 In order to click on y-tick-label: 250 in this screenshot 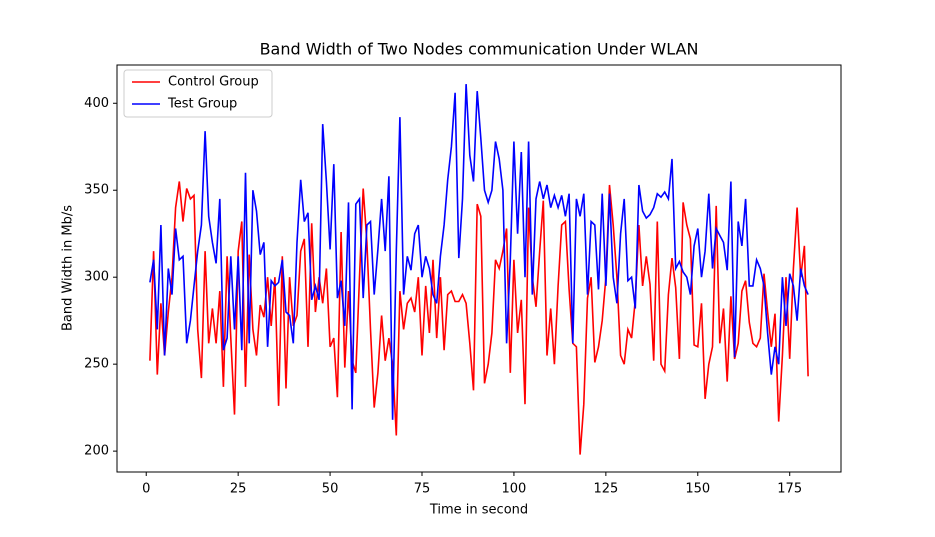, I will do `click(96, 364)`.